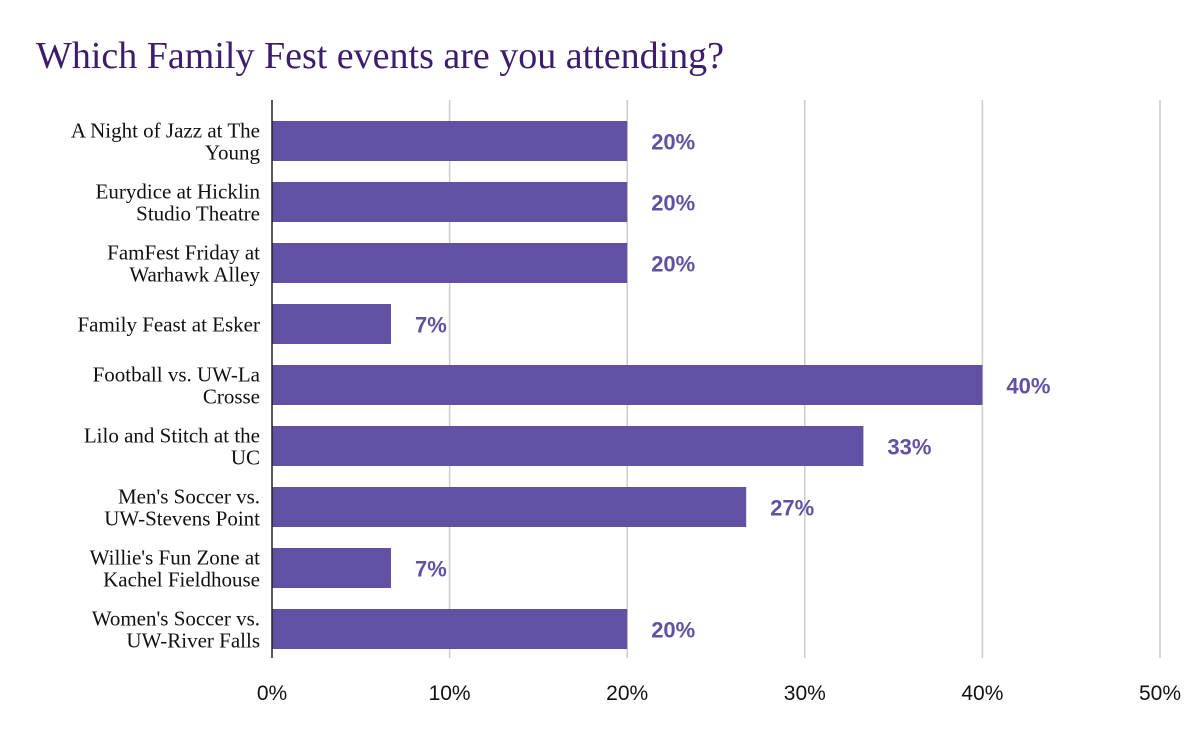  What do you see at coordinates (176, 630) in the screenshot?
I see `category-label: Women's Soccer vs. UW-River Falls` at bounding box center [176, 630].